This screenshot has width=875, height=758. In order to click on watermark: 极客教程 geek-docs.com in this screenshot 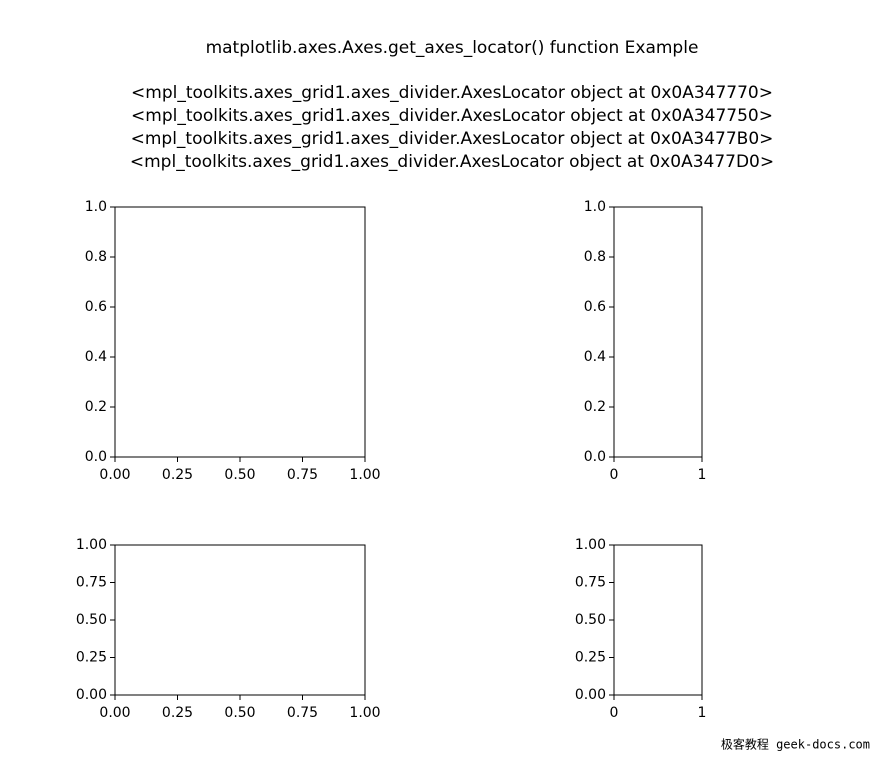, I will do `click(795, 744)`.